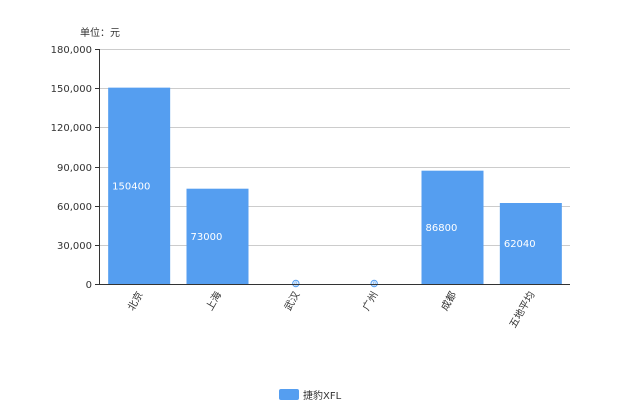 This screenshot has height=413, width=620. I want to click on y-tick-label: 150,000, so click(71, 89).